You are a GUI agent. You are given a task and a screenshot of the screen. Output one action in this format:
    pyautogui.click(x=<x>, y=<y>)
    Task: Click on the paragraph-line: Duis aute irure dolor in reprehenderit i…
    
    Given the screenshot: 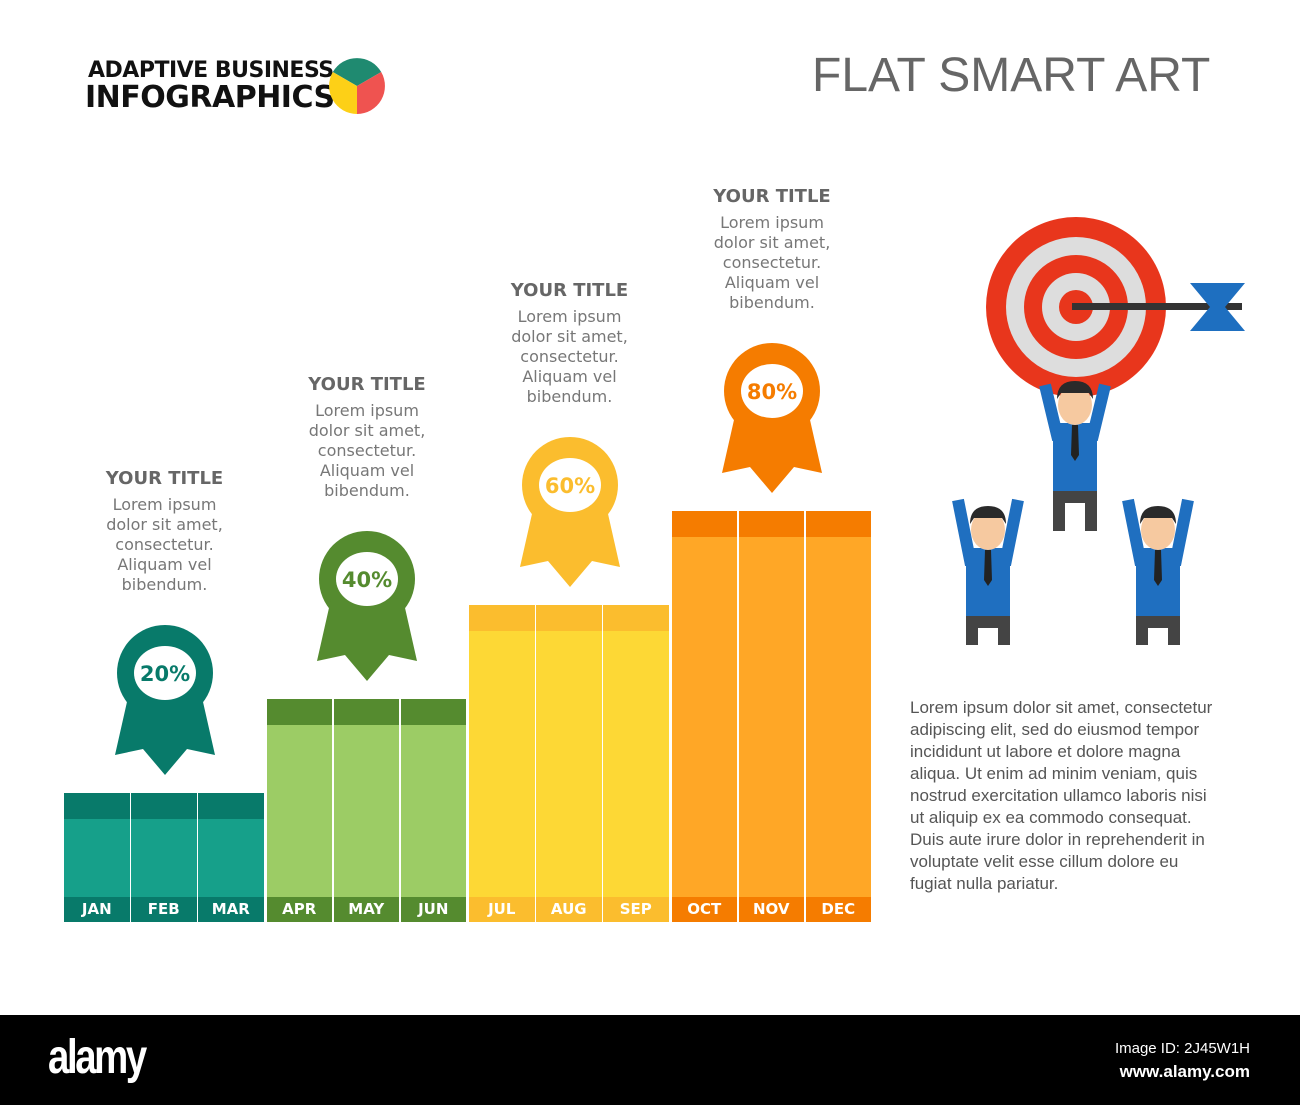 What is the action you would take?
    pyautogui.click(x=1057, y=839)
    